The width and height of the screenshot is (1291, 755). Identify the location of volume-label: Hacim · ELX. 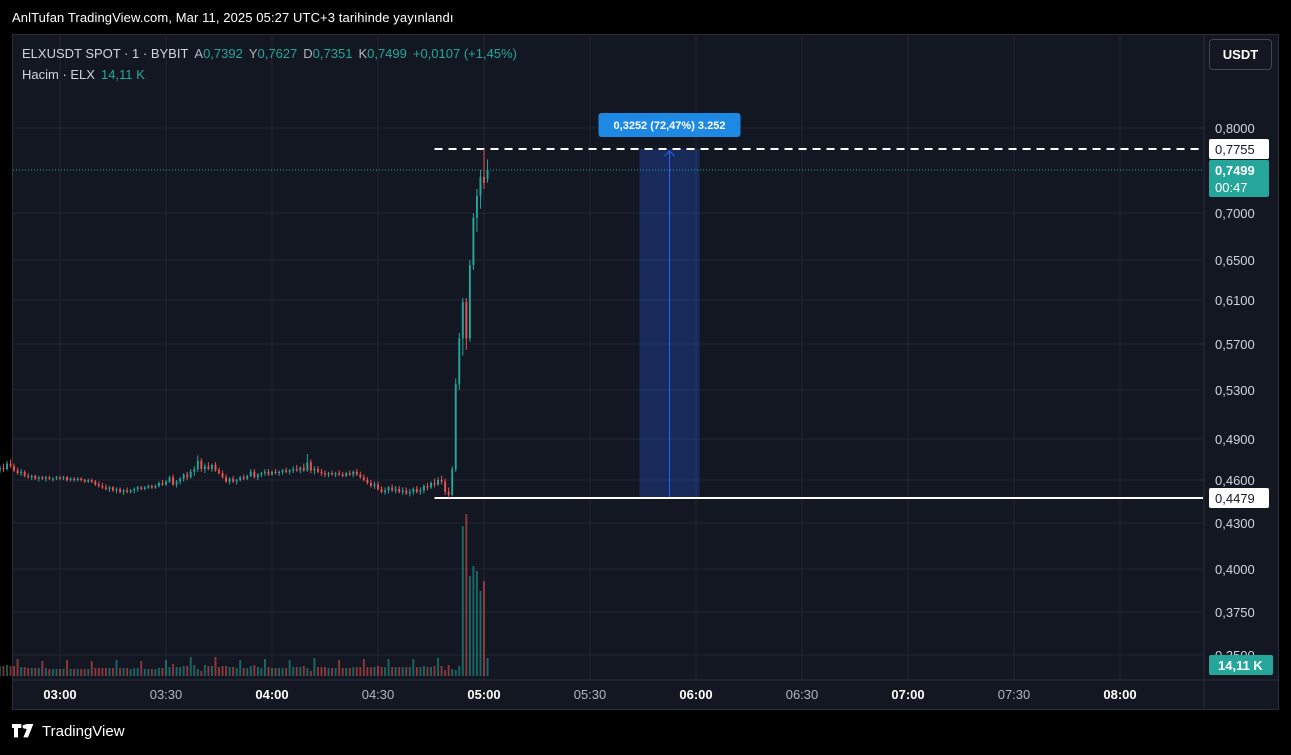
(58, 74).